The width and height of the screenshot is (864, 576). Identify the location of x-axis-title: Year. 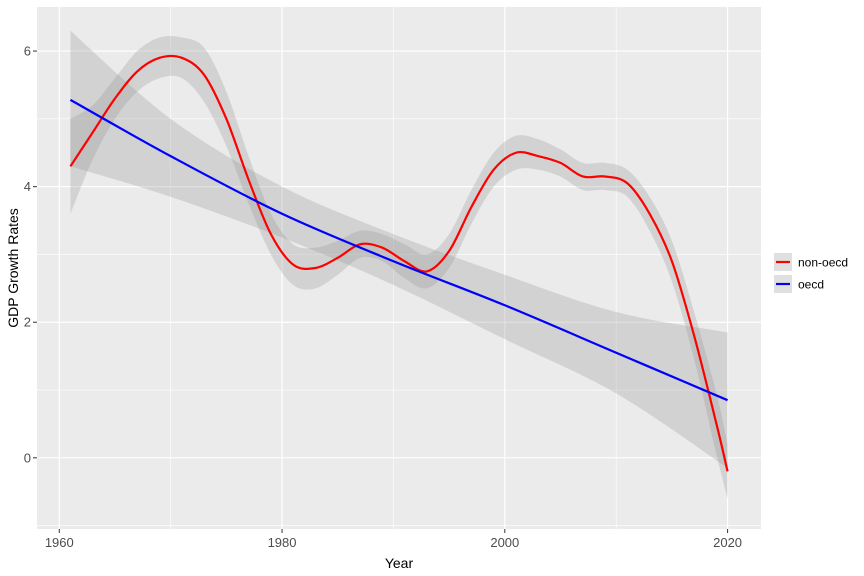
(399, 563).